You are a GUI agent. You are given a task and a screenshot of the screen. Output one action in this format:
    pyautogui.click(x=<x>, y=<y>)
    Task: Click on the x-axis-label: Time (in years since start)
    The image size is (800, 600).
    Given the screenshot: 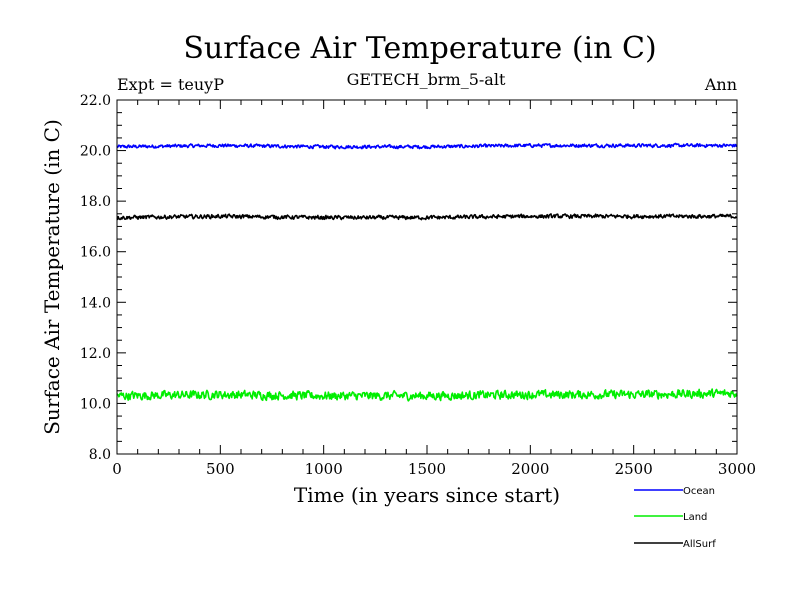 What is the action you would take?
    pyautogui.click(x=427, y=495)
    